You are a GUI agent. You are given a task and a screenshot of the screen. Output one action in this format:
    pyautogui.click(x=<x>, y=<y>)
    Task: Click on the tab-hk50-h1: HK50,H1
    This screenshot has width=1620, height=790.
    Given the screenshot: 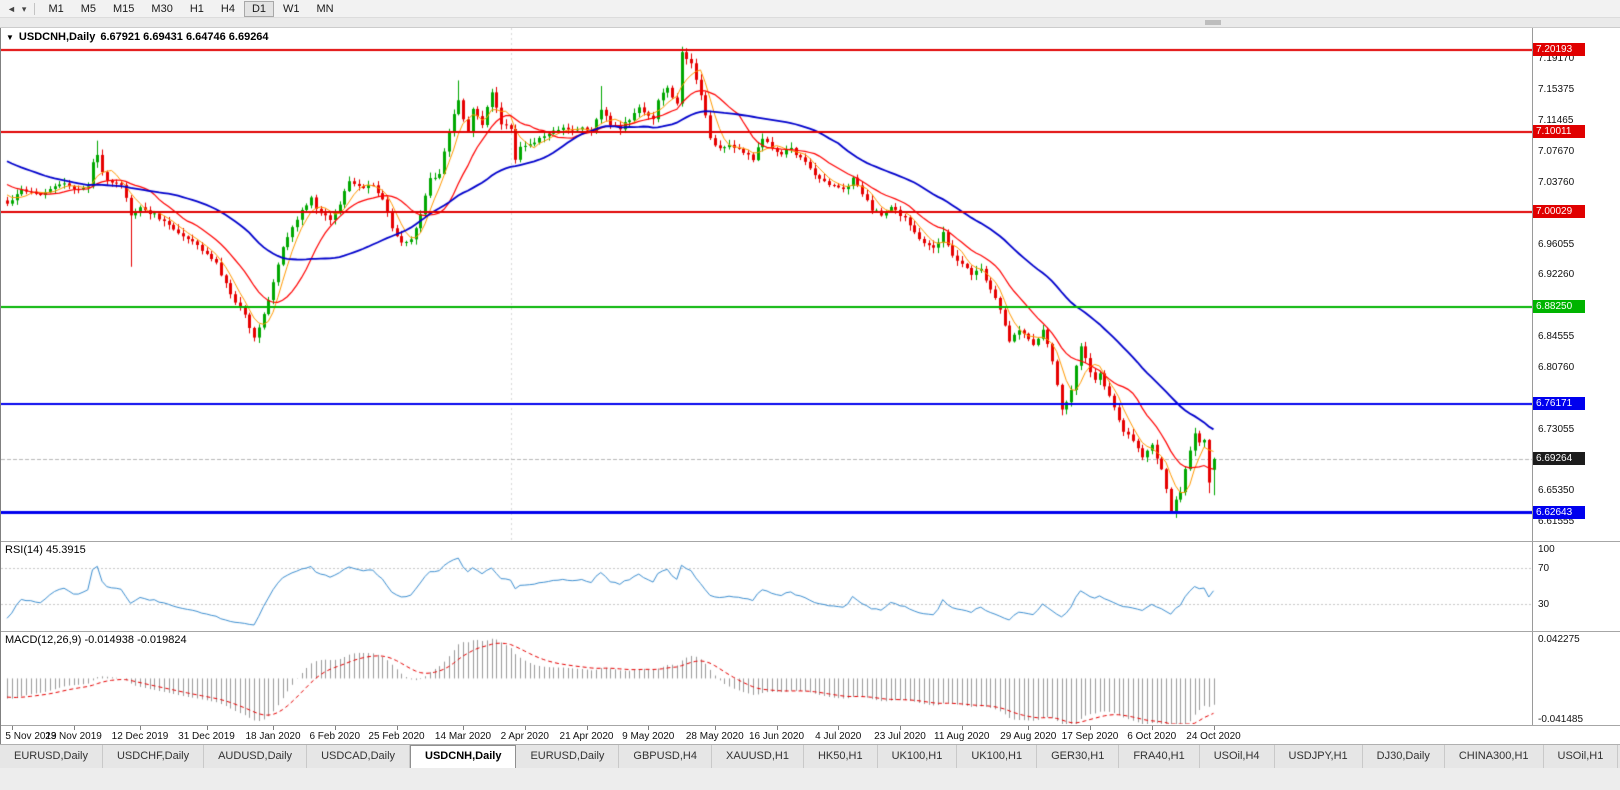 What is the action you would take?
    pyautogui.click(x=840, y=756)
    